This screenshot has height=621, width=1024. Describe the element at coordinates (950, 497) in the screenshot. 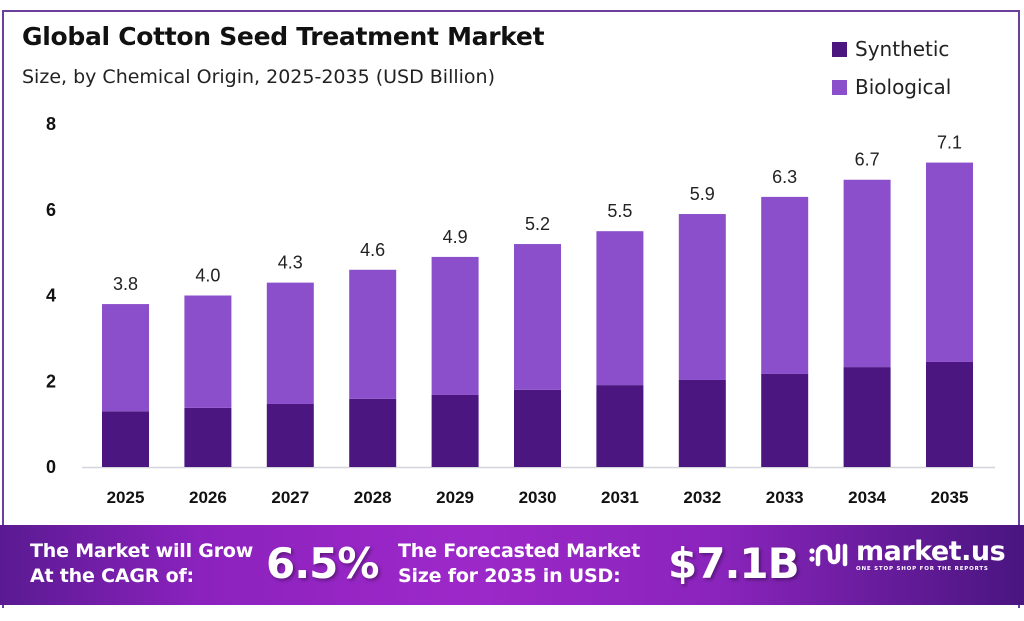

I see `x-tick-label: 2035` at that location.